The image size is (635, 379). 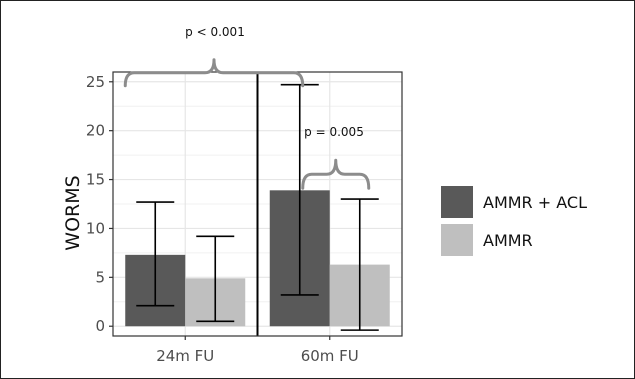 I want to click on y-axis-label: WORMS, so click(x=73, y=212).